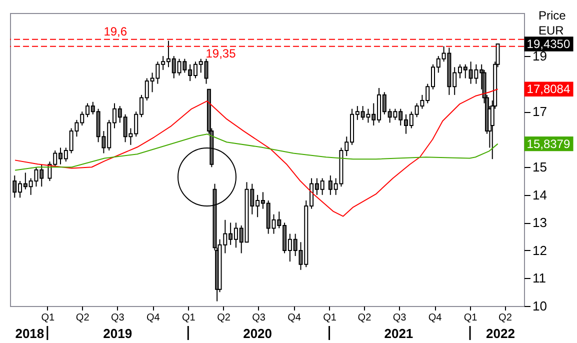  What do you see at coordinates (29, 333) in the screenshot?
I see `x2-tick-label: 2018` at bounding box center [29, 333].